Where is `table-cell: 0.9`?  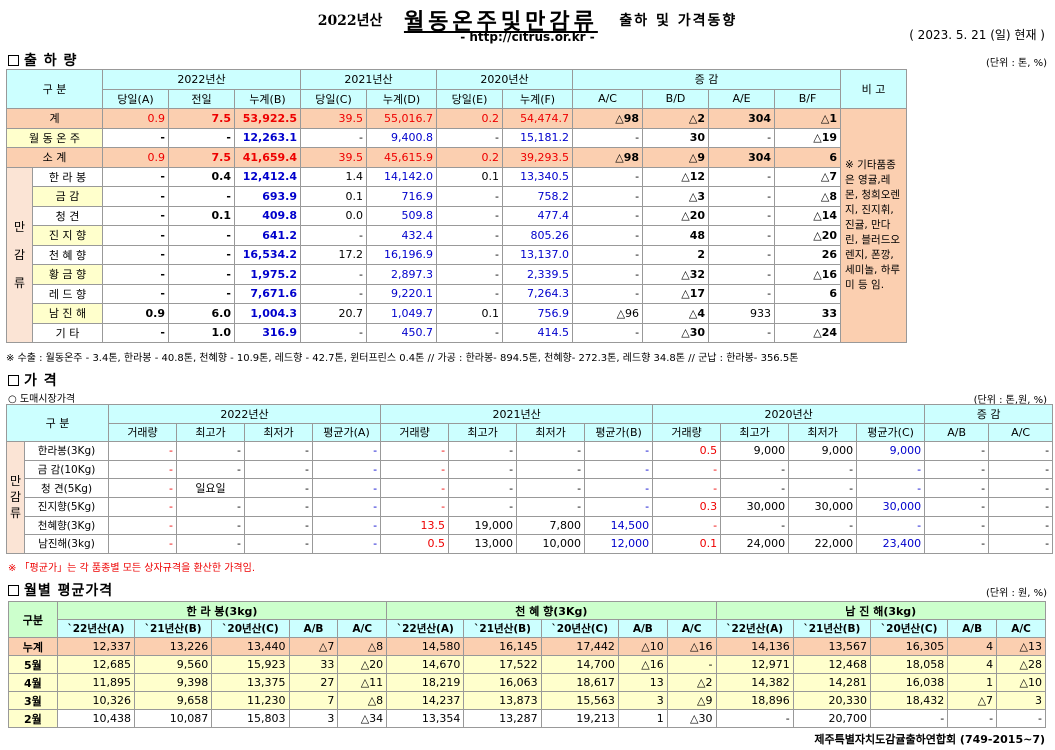
table-cell: 0.9 is located at coordinates (135, 118).